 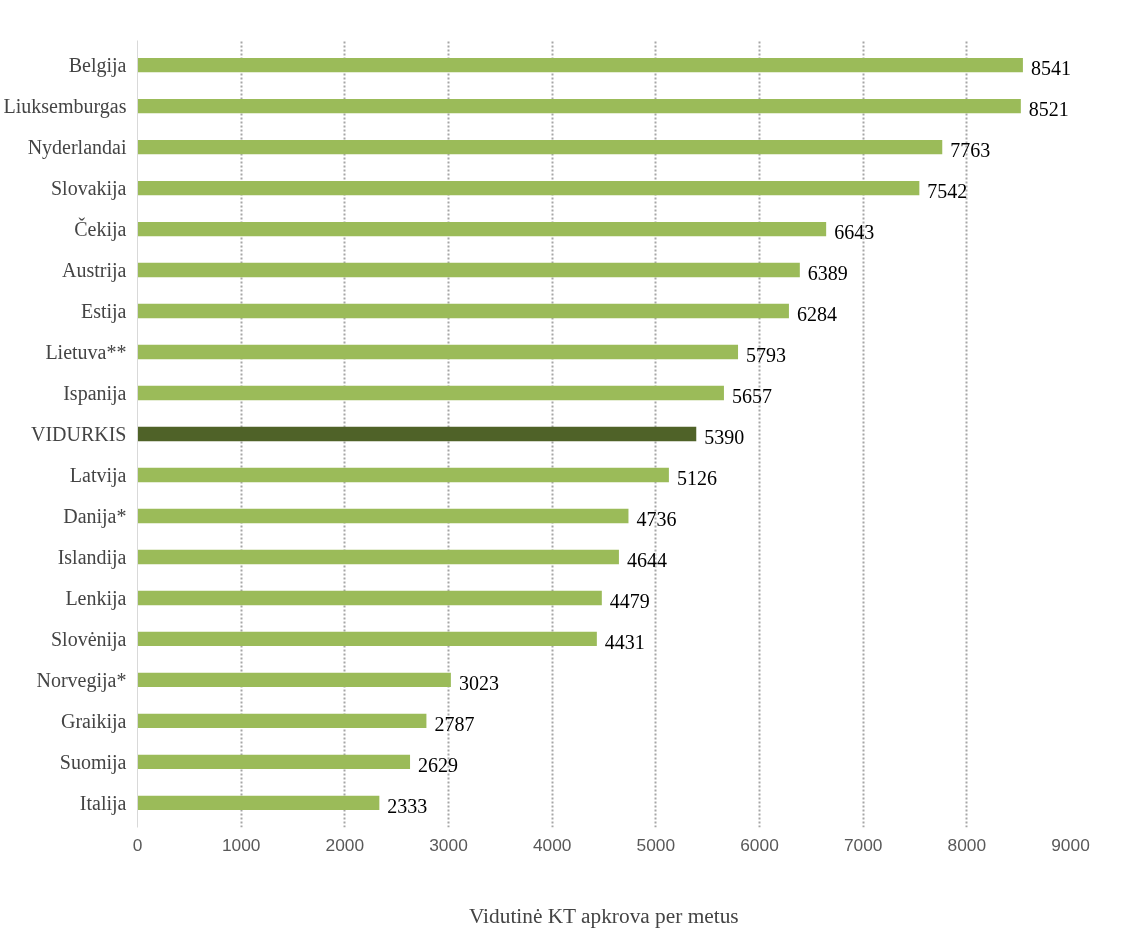 What do you see at coordinates (93, 762) in the screenshot?
I see `y-tick-label: Suomija` at bounding box center [93, 762].